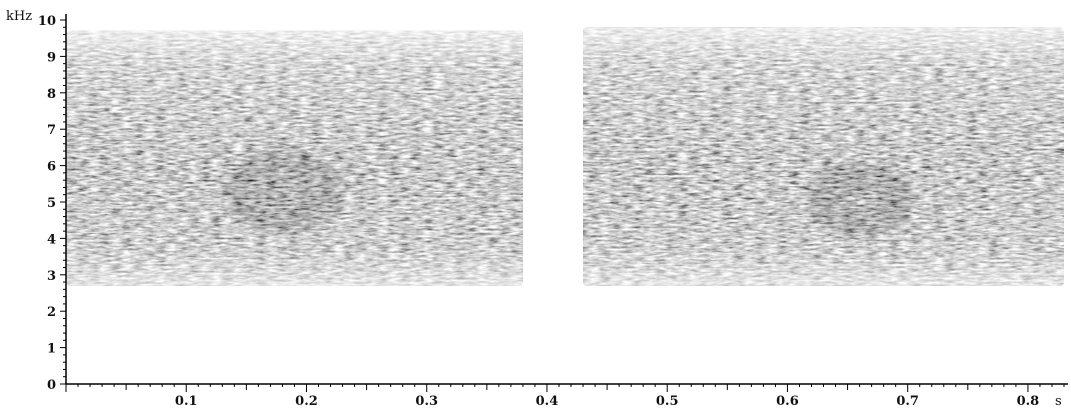 This screenshot has height=410, width=1071. I want to click on y-tick-label: 9, so click(51, 57).